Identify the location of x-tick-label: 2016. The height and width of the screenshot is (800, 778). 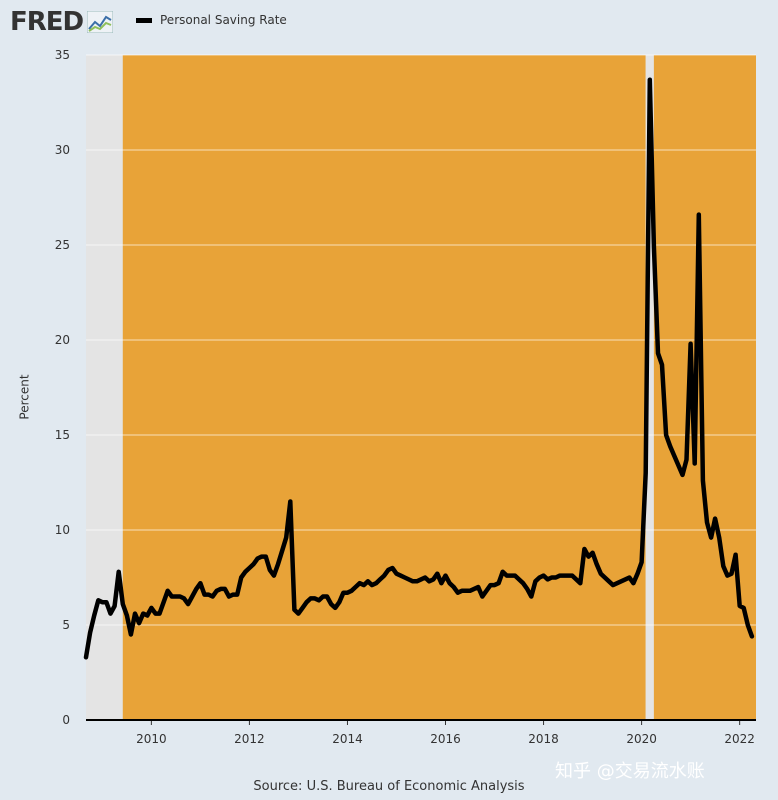
(445, 739).